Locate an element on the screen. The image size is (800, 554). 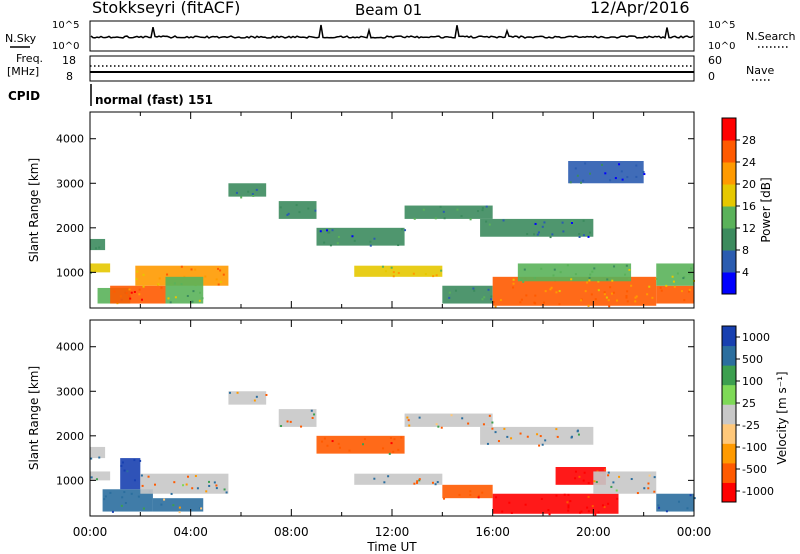
velocity-colorbar-tick-label: 100 is located at coordinates (752, 381).